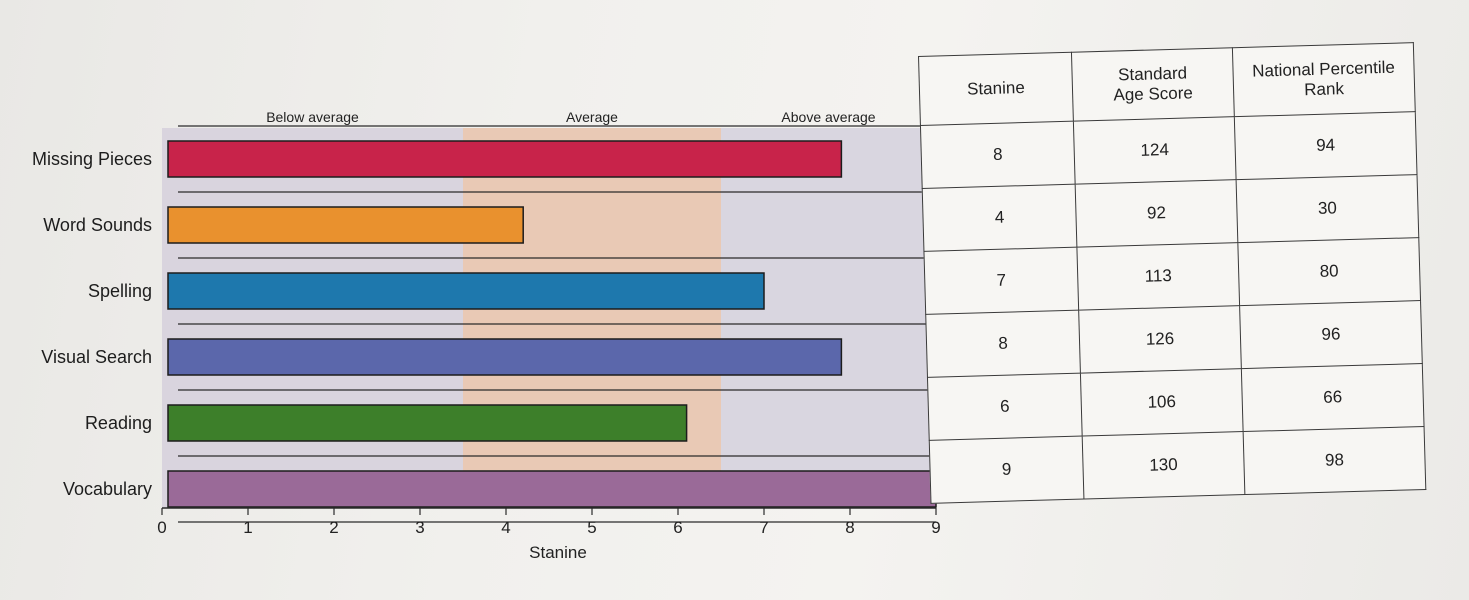 The width and height of the screenshot is (1469, 600). Describe the element at coordinates (1006, 470) in the screenshot. I see `table-cell-stanine: 9` at that location.